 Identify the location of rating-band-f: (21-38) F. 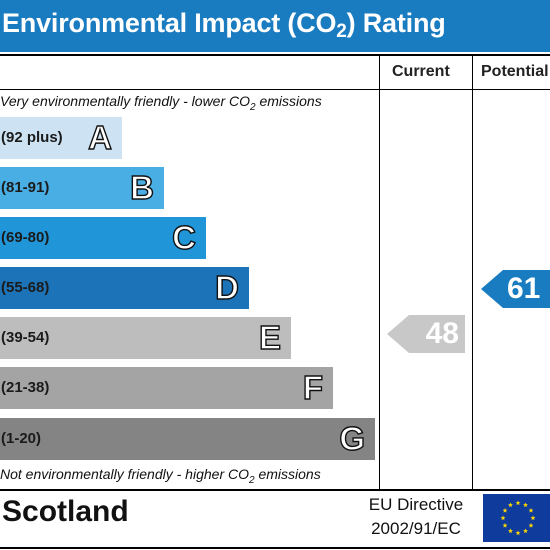
(166, 388).